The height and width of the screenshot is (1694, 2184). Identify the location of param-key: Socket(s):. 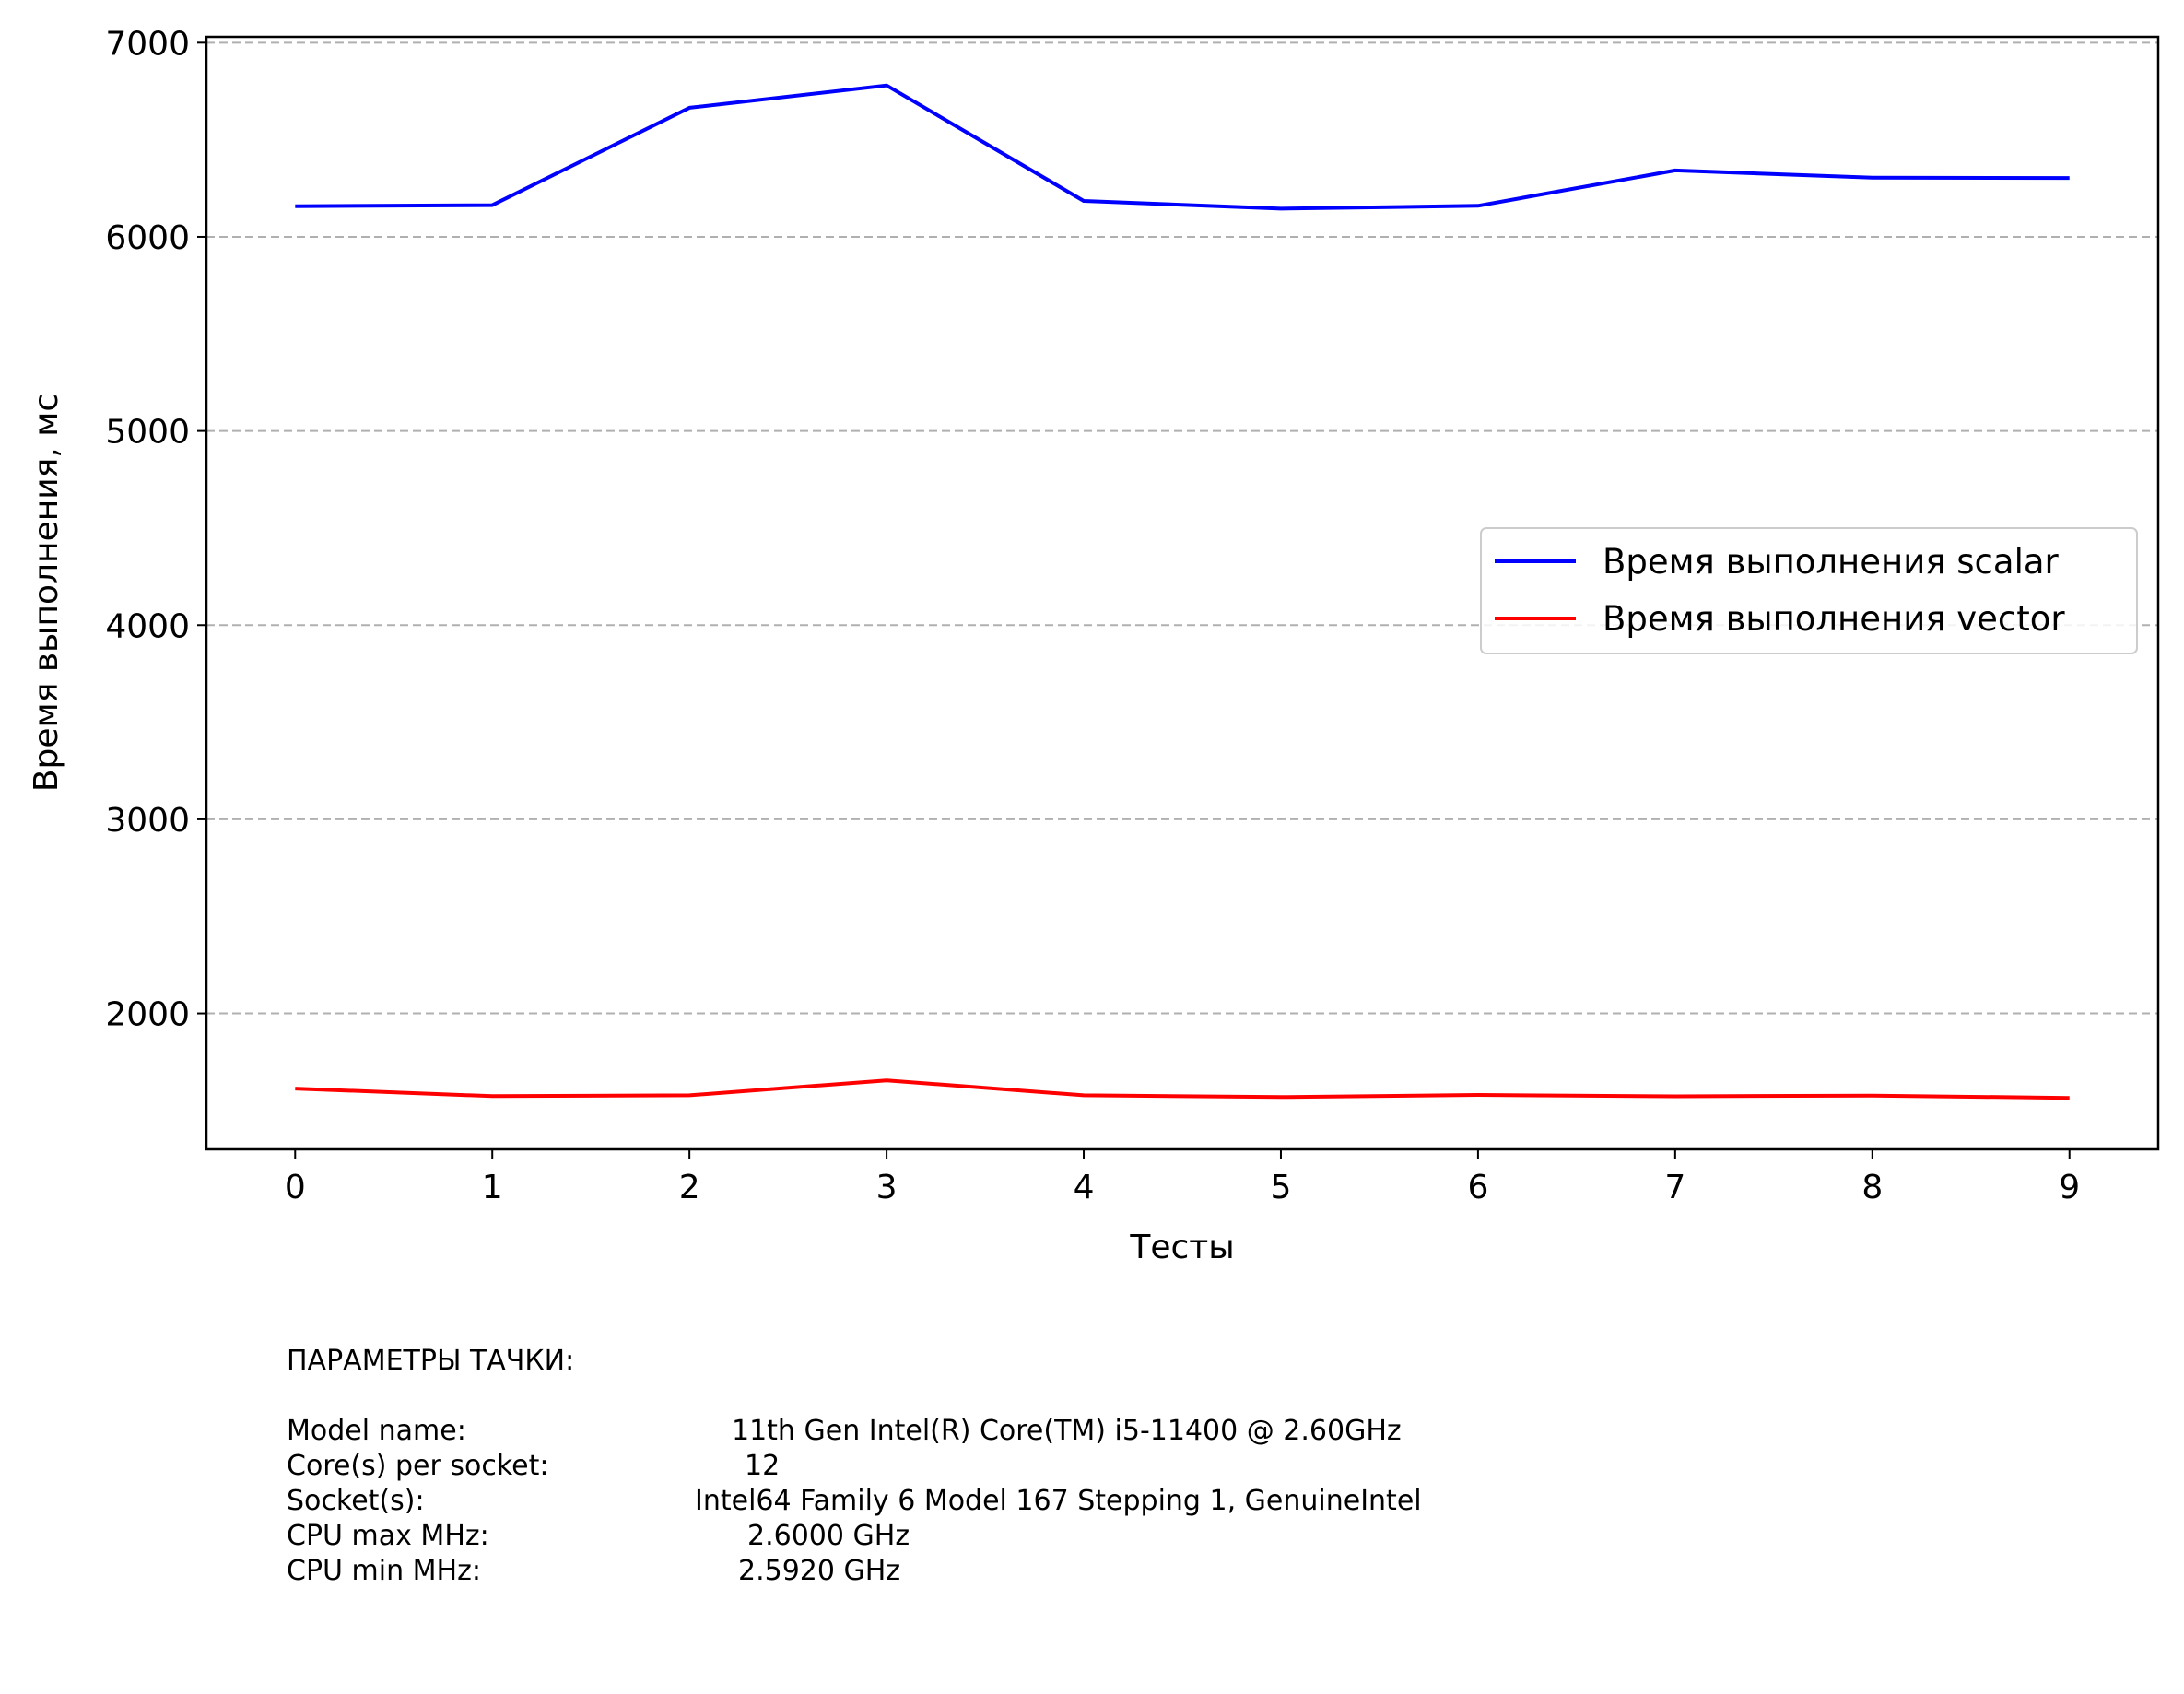
(356, 1501).